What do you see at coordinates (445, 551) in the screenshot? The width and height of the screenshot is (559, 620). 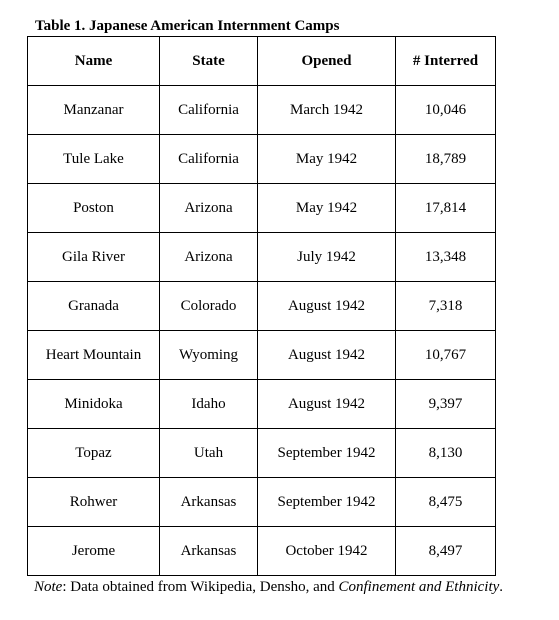 I see `cell-interred: 8,497` at bounding box center [445, 551].